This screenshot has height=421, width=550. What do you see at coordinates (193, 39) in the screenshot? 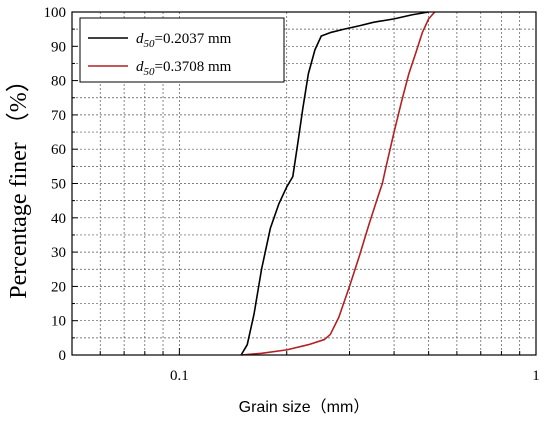
I see `legend-value: =0.2037 mm` at bounding box center [193, 39].